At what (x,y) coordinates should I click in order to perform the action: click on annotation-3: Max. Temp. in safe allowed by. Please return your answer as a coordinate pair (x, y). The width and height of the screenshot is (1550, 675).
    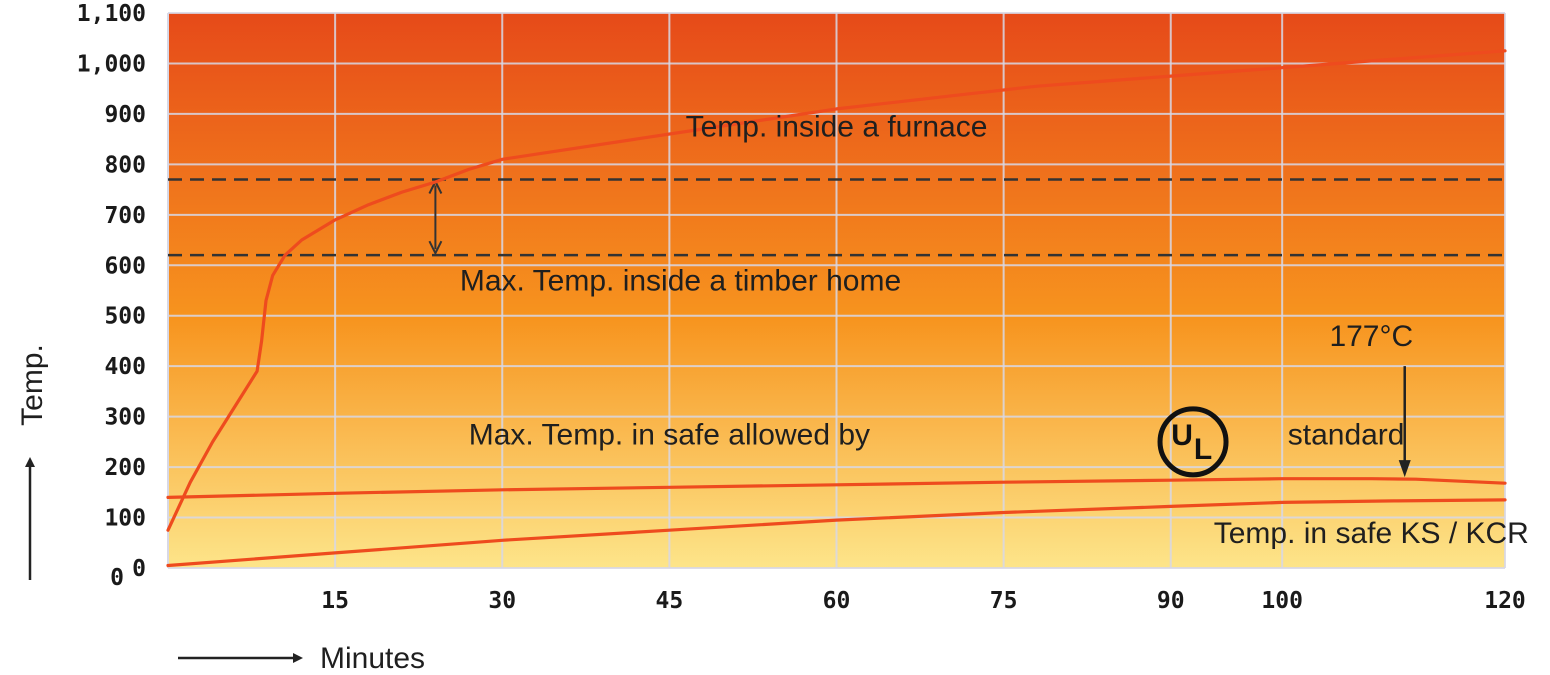
    Looking at the image, I should click on (669, 434).